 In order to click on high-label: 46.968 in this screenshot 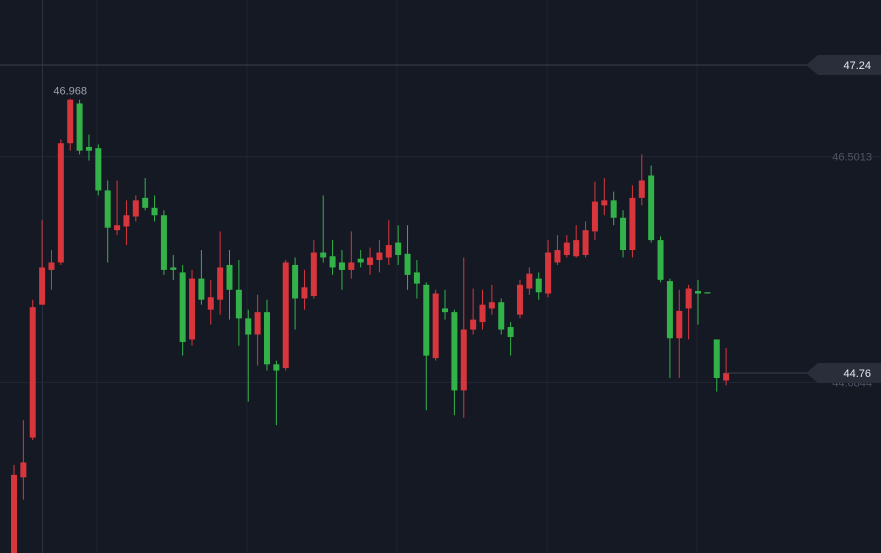, I will do `click(70, 92)`.